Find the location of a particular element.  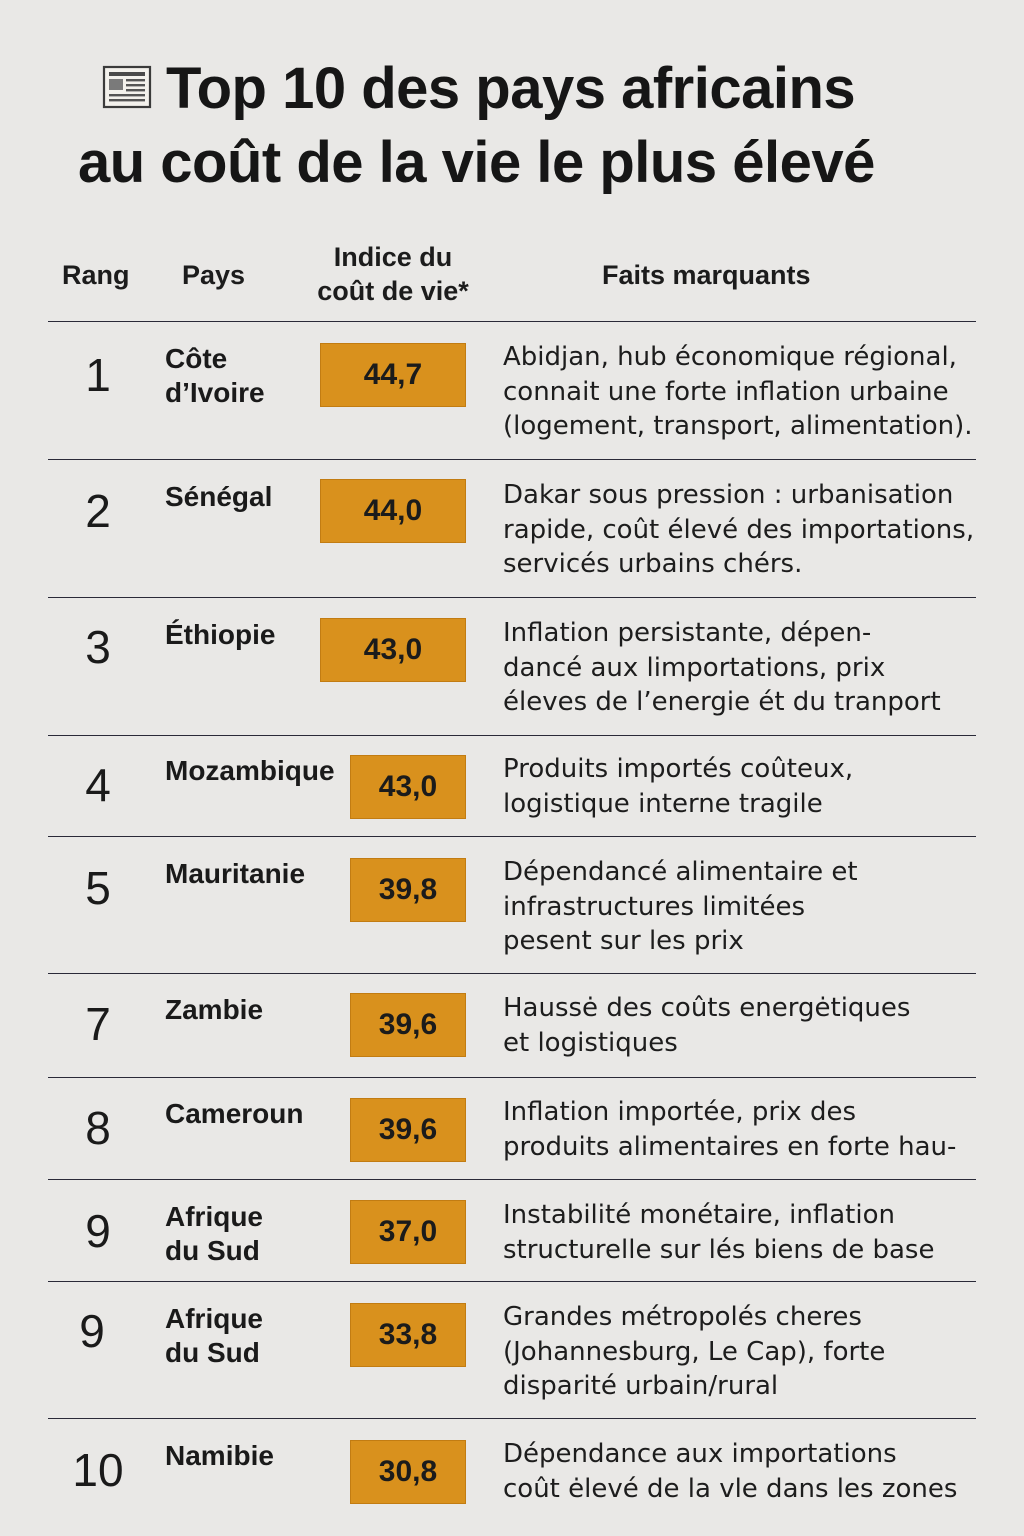

rank-number: 1 is located at coordinates (98, 375).